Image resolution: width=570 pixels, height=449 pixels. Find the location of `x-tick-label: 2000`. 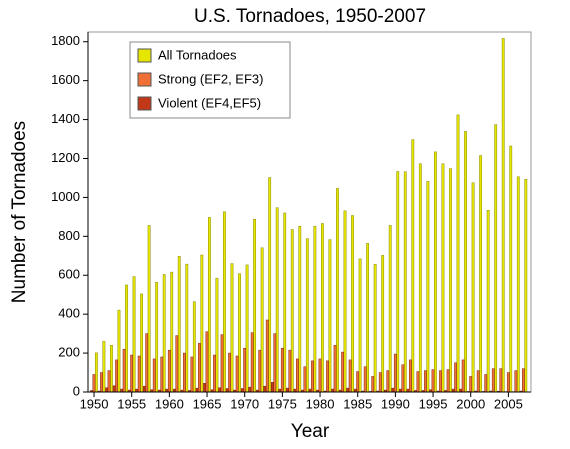

x-tick-label: 2000 is located at coordinates (470, 403).